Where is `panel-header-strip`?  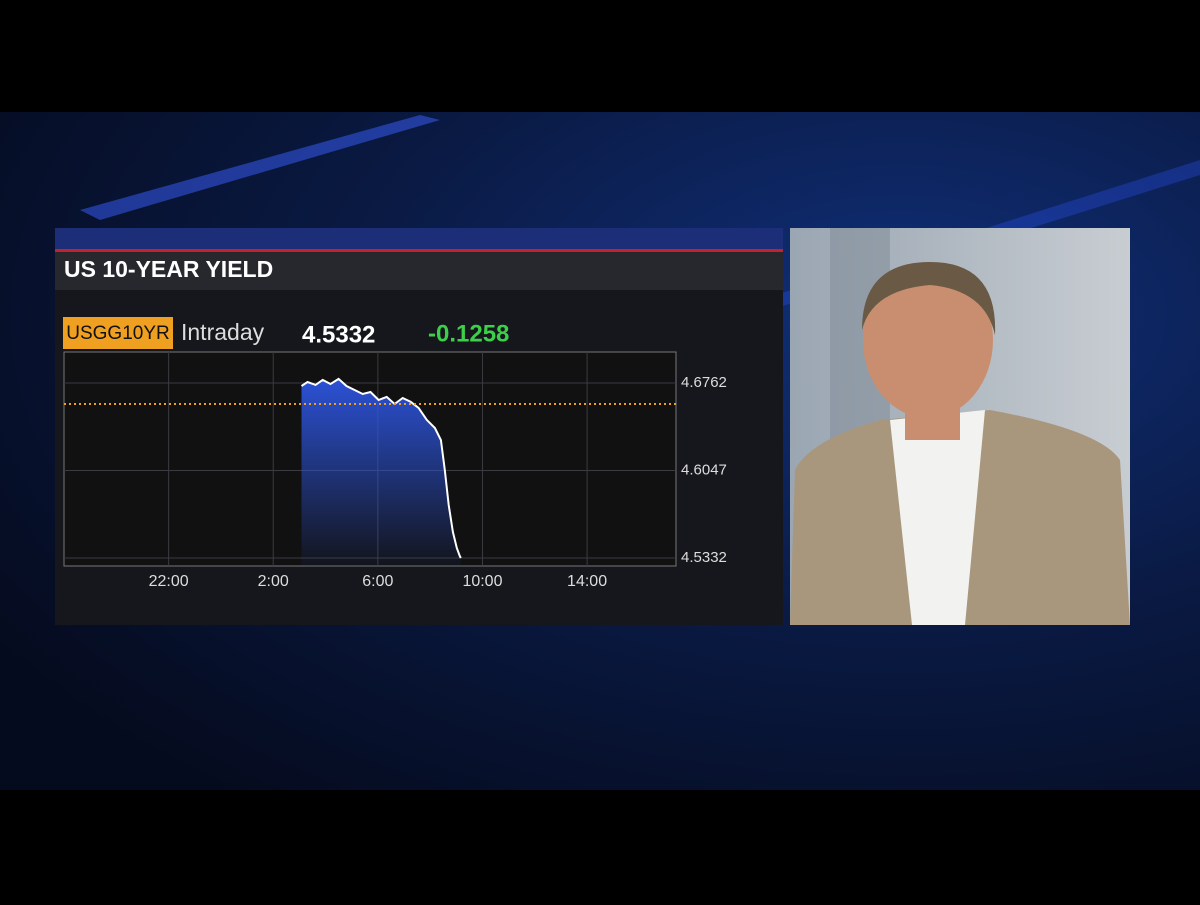 panel-header-strip is located at coordinates (419, 239).